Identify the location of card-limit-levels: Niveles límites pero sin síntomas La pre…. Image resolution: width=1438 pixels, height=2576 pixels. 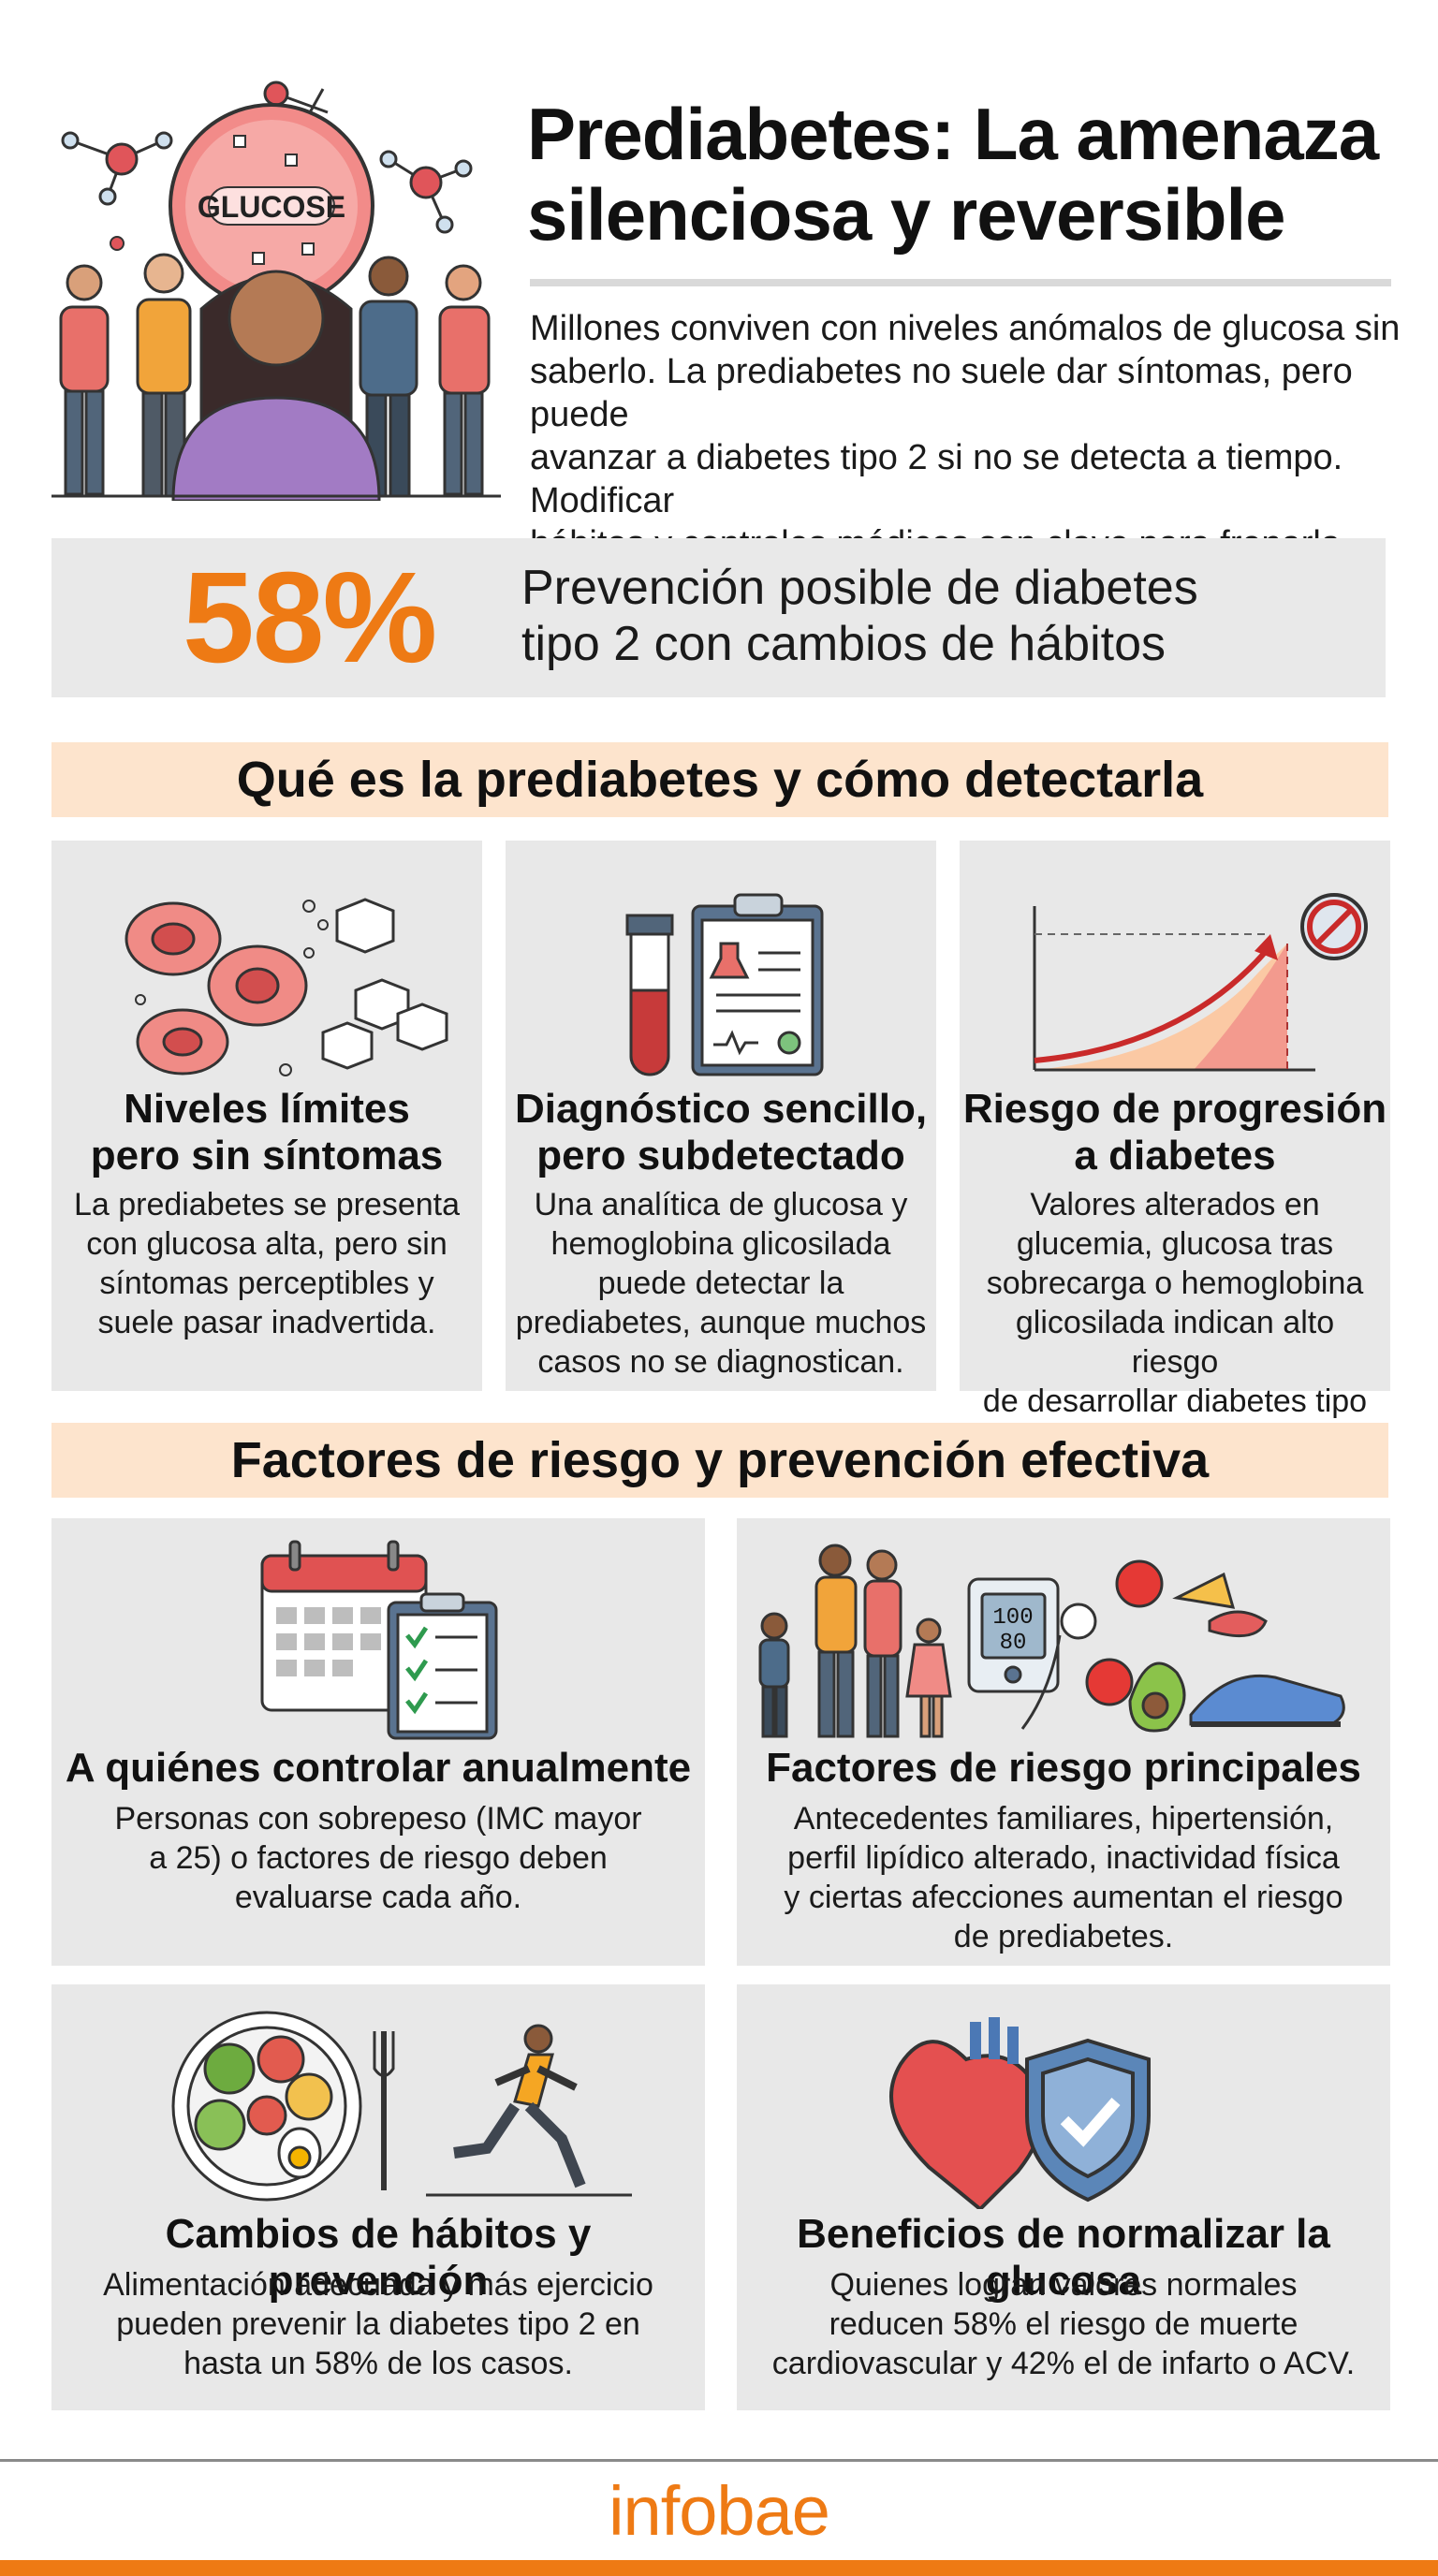
(266, 1116).